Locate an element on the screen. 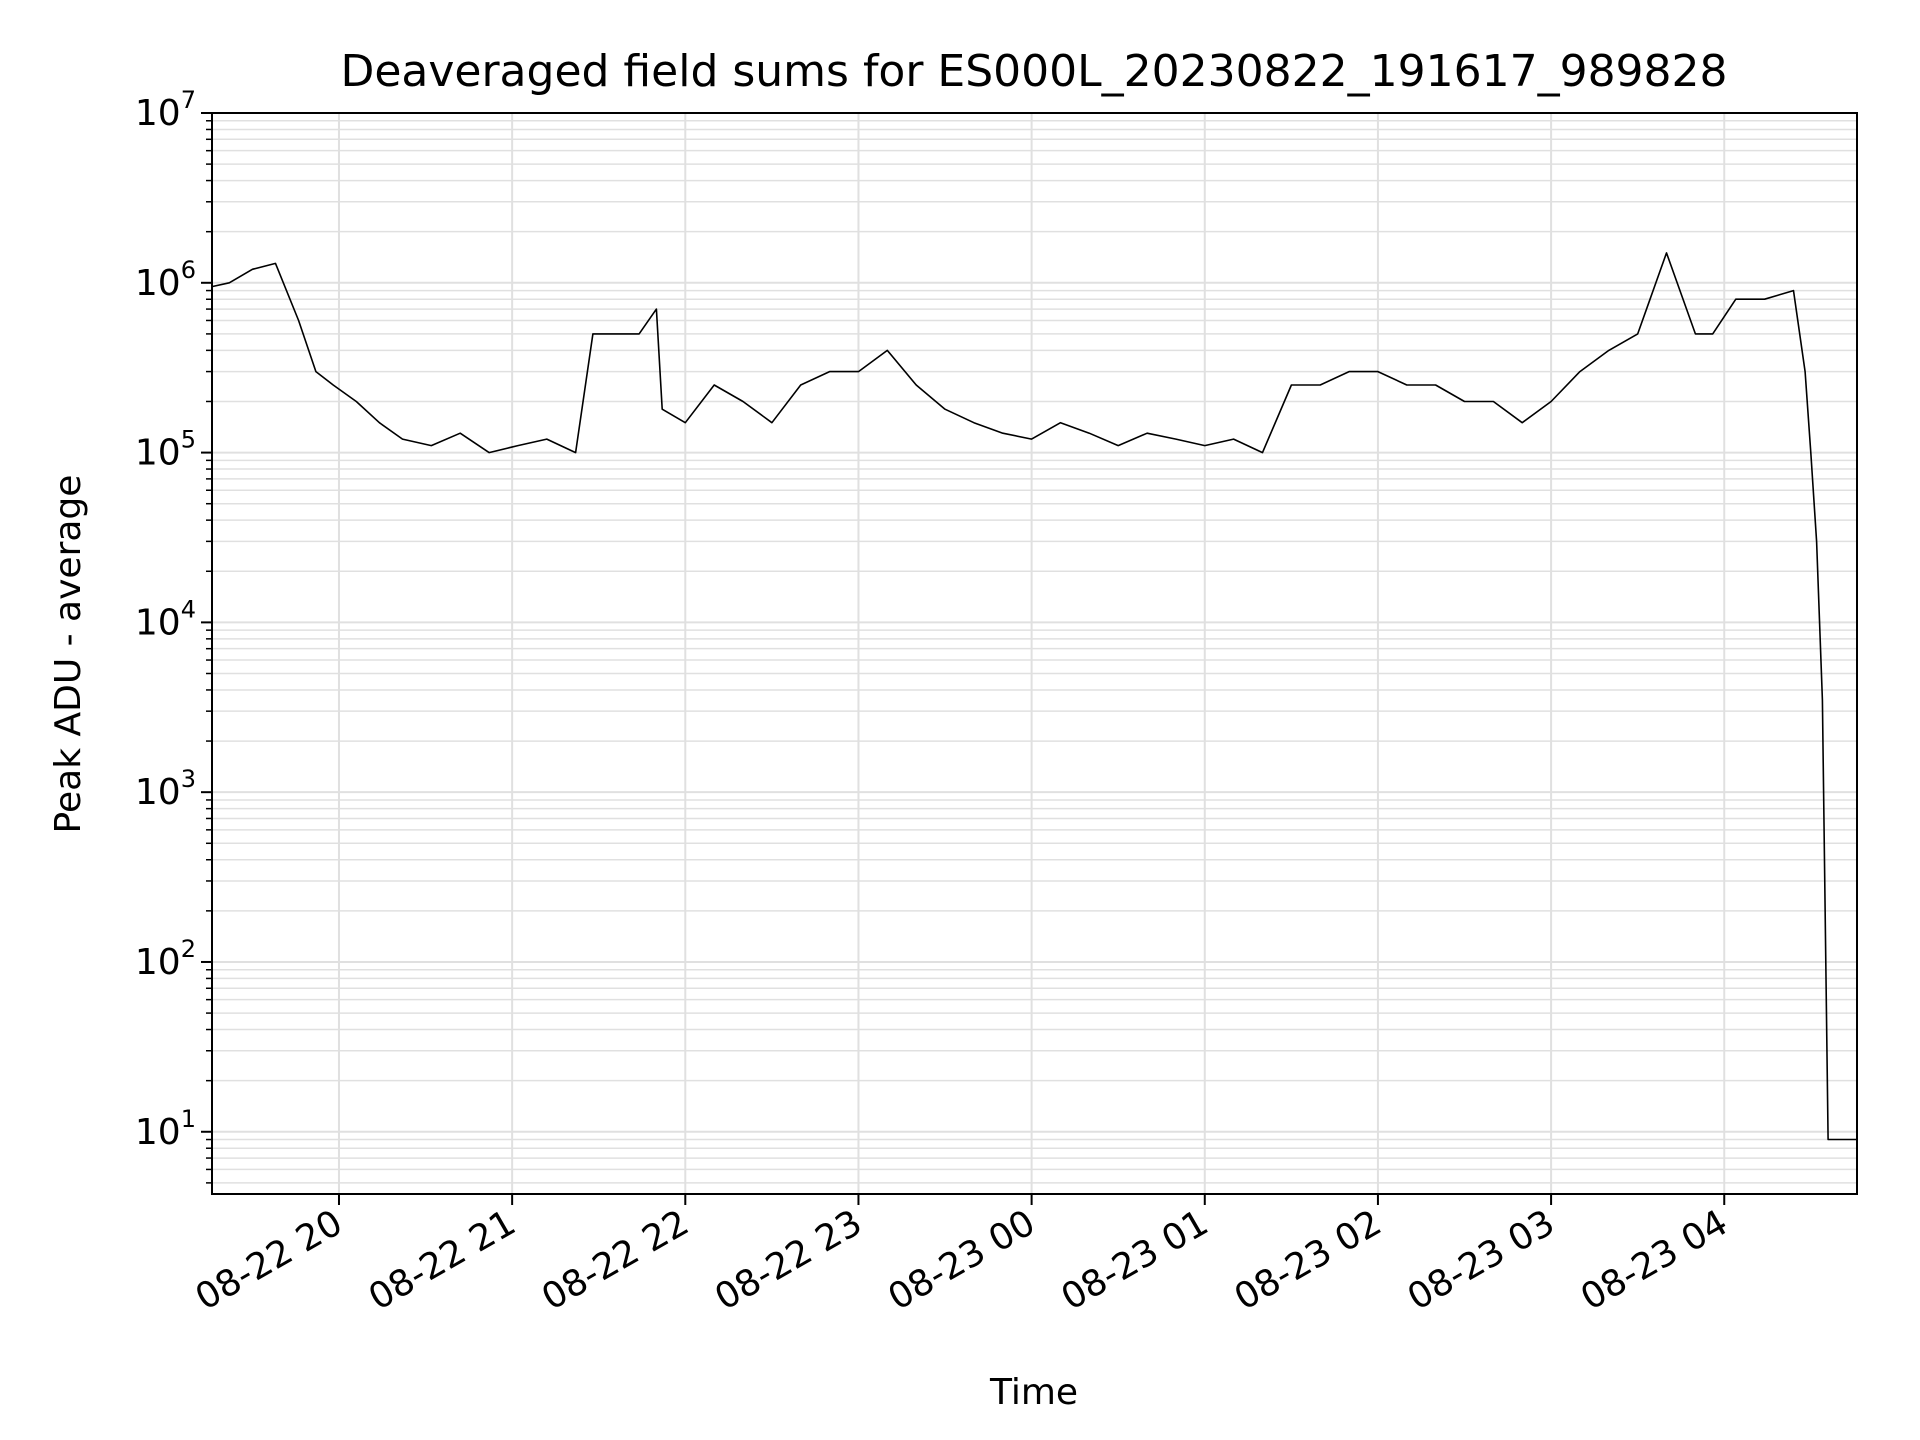  y-tick-label: 10² is located at coordinates (165, 959).